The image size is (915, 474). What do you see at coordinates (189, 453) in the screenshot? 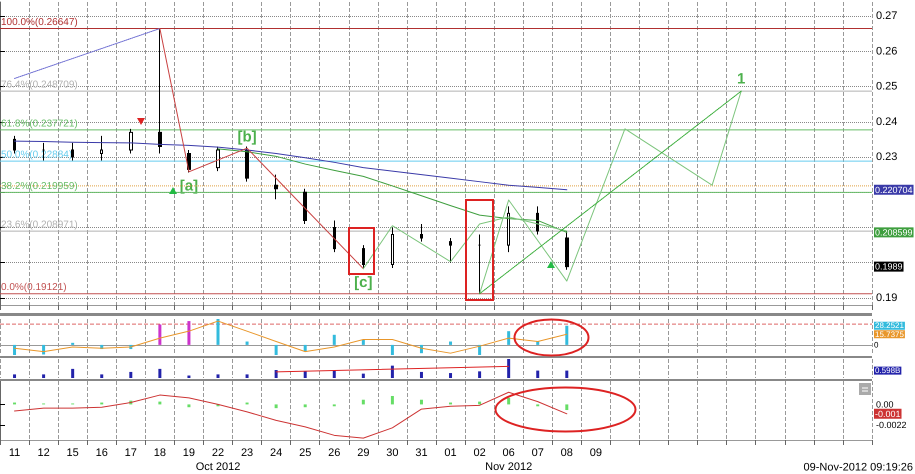
I see `x-tick-label: 19` at bounding box center [189, 453].